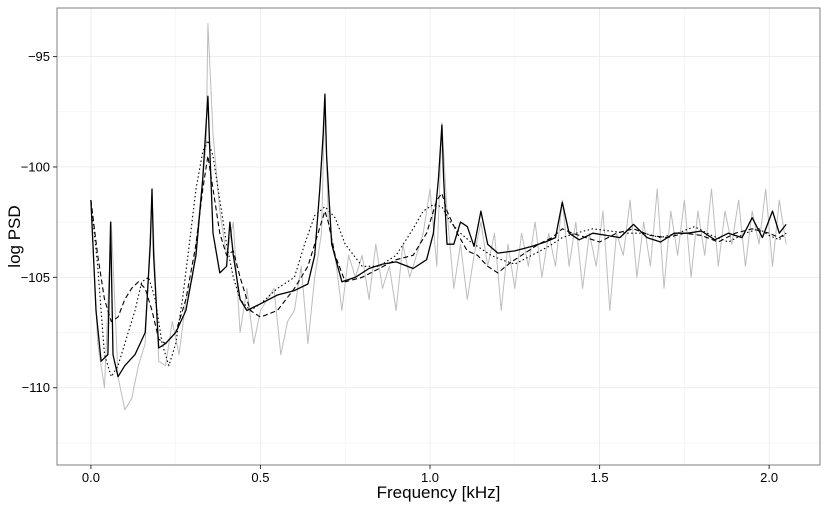 The image size is (830, 508). Describe the element at coordinates (35, 166) in the screenshot. I see `y-tick-label: −100` at that location.